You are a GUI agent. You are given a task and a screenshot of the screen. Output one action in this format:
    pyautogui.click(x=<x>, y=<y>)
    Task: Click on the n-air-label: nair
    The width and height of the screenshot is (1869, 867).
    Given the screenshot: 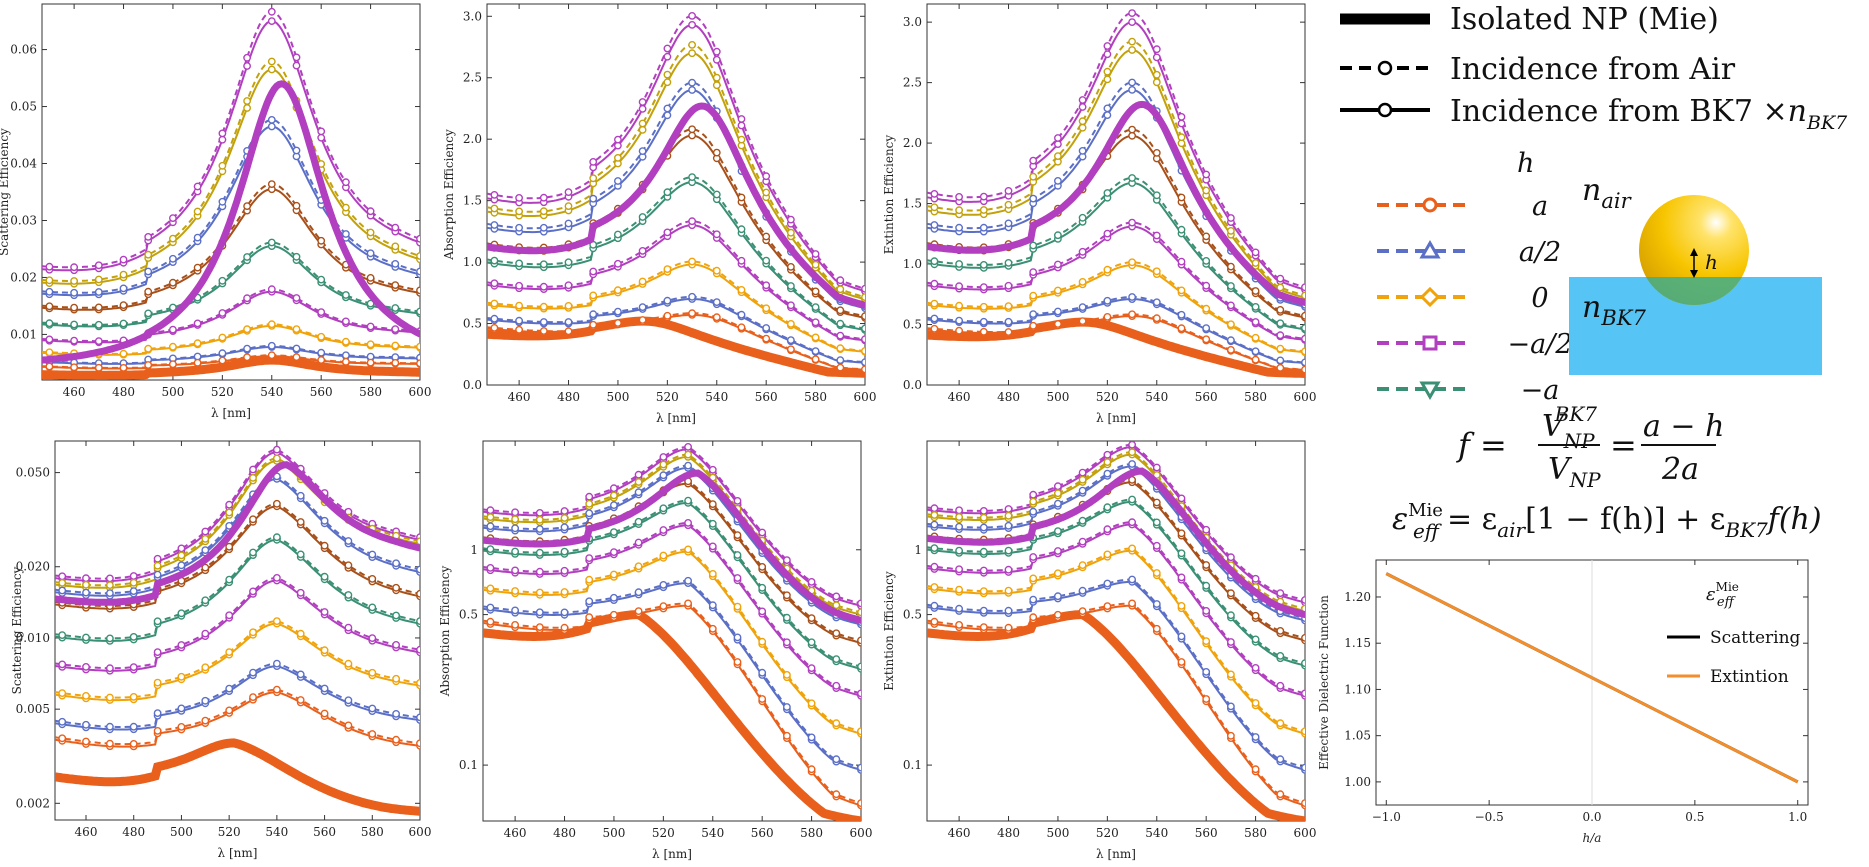 What is the action you would take?
    pyautogui.click(x=1607, y=193)
    